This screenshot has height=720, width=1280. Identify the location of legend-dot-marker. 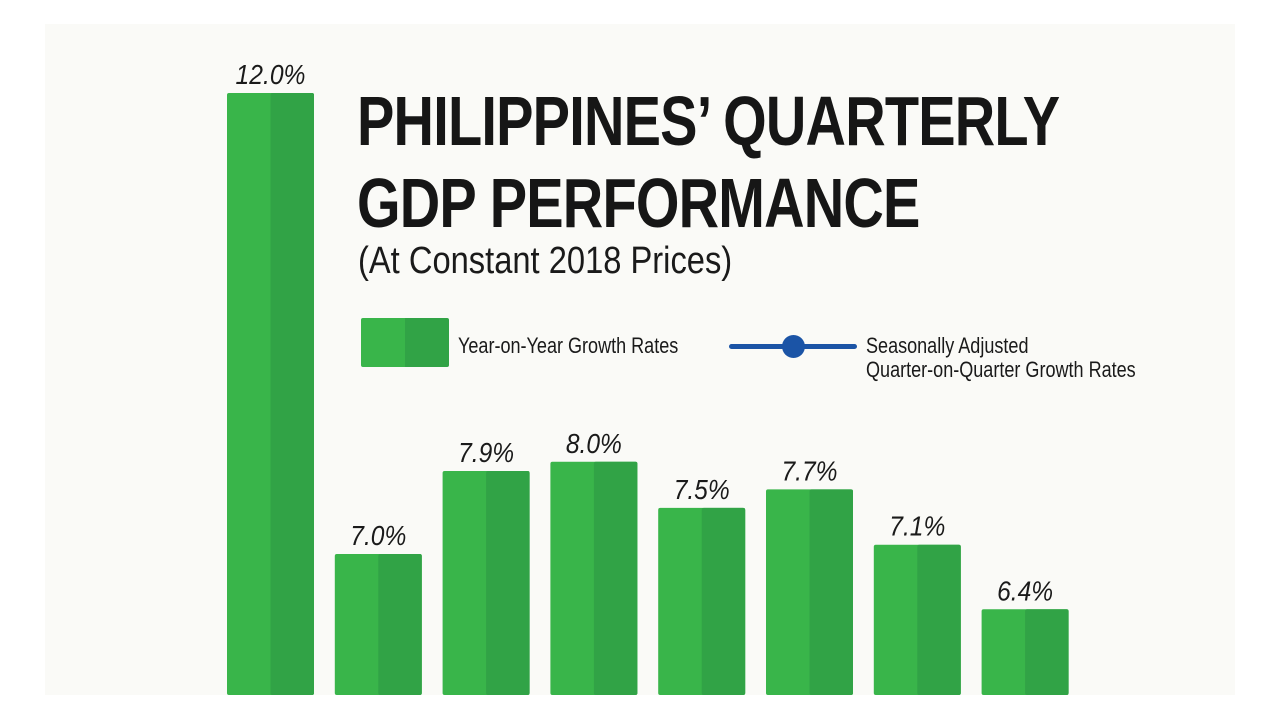
(793, 346).